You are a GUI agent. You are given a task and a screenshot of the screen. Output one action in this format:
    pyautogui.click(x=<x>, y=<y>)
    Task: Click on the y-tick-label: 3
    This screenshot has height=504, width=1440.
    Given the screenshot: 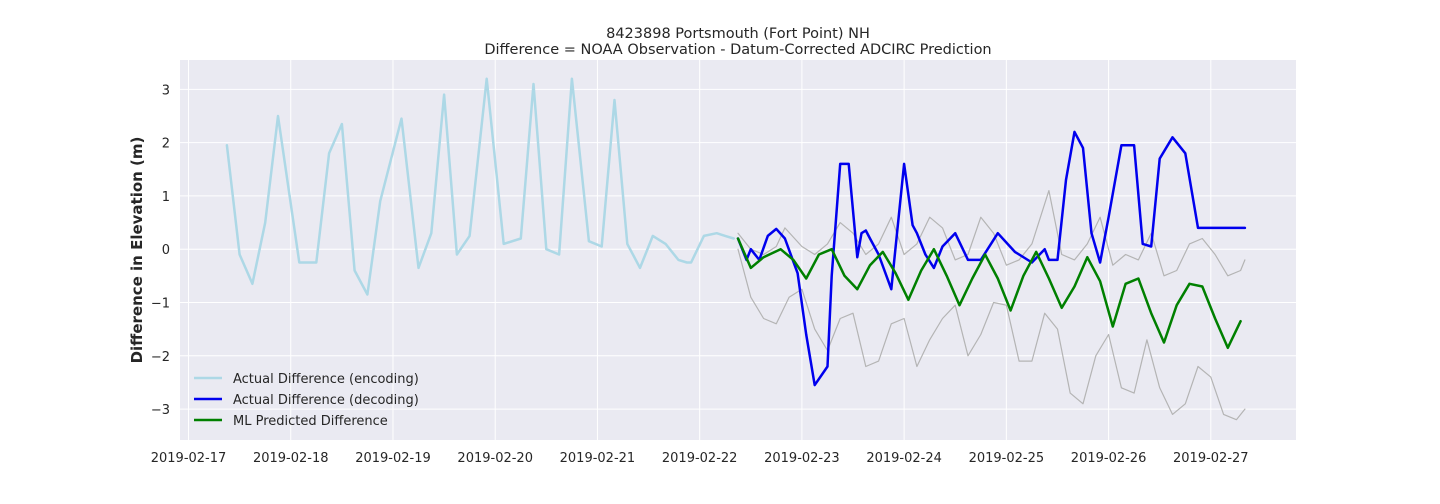 What is the action you would take?
    pyautogui.click(x=166, y=90)
    